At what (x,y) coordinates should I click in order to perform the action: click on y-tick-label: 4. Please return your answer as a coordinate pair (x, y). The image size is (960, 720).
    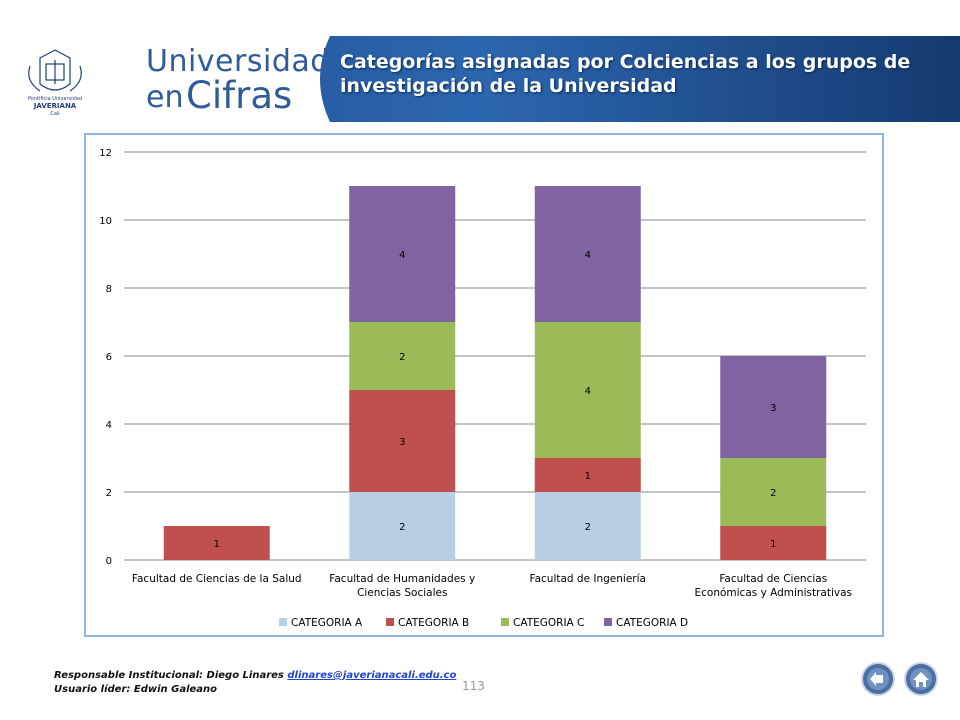
    Looking at the image, I should click on (109, 425).